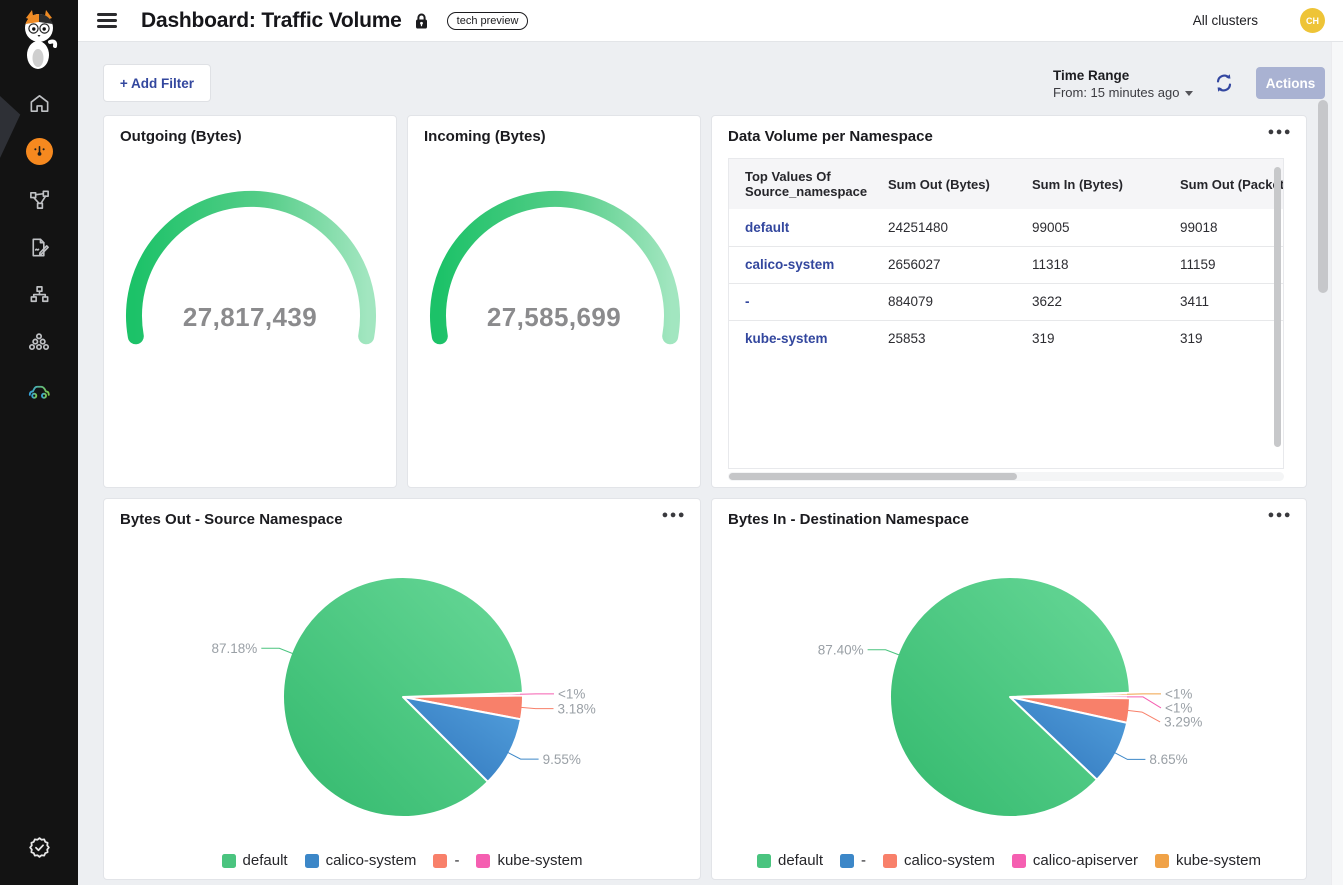 Image resolution: width=1343 pixels, height=885 pixels. Describe the element at coordinates (1337, 463) in the screenshot. I see `page-scrollbar-track` at that location.